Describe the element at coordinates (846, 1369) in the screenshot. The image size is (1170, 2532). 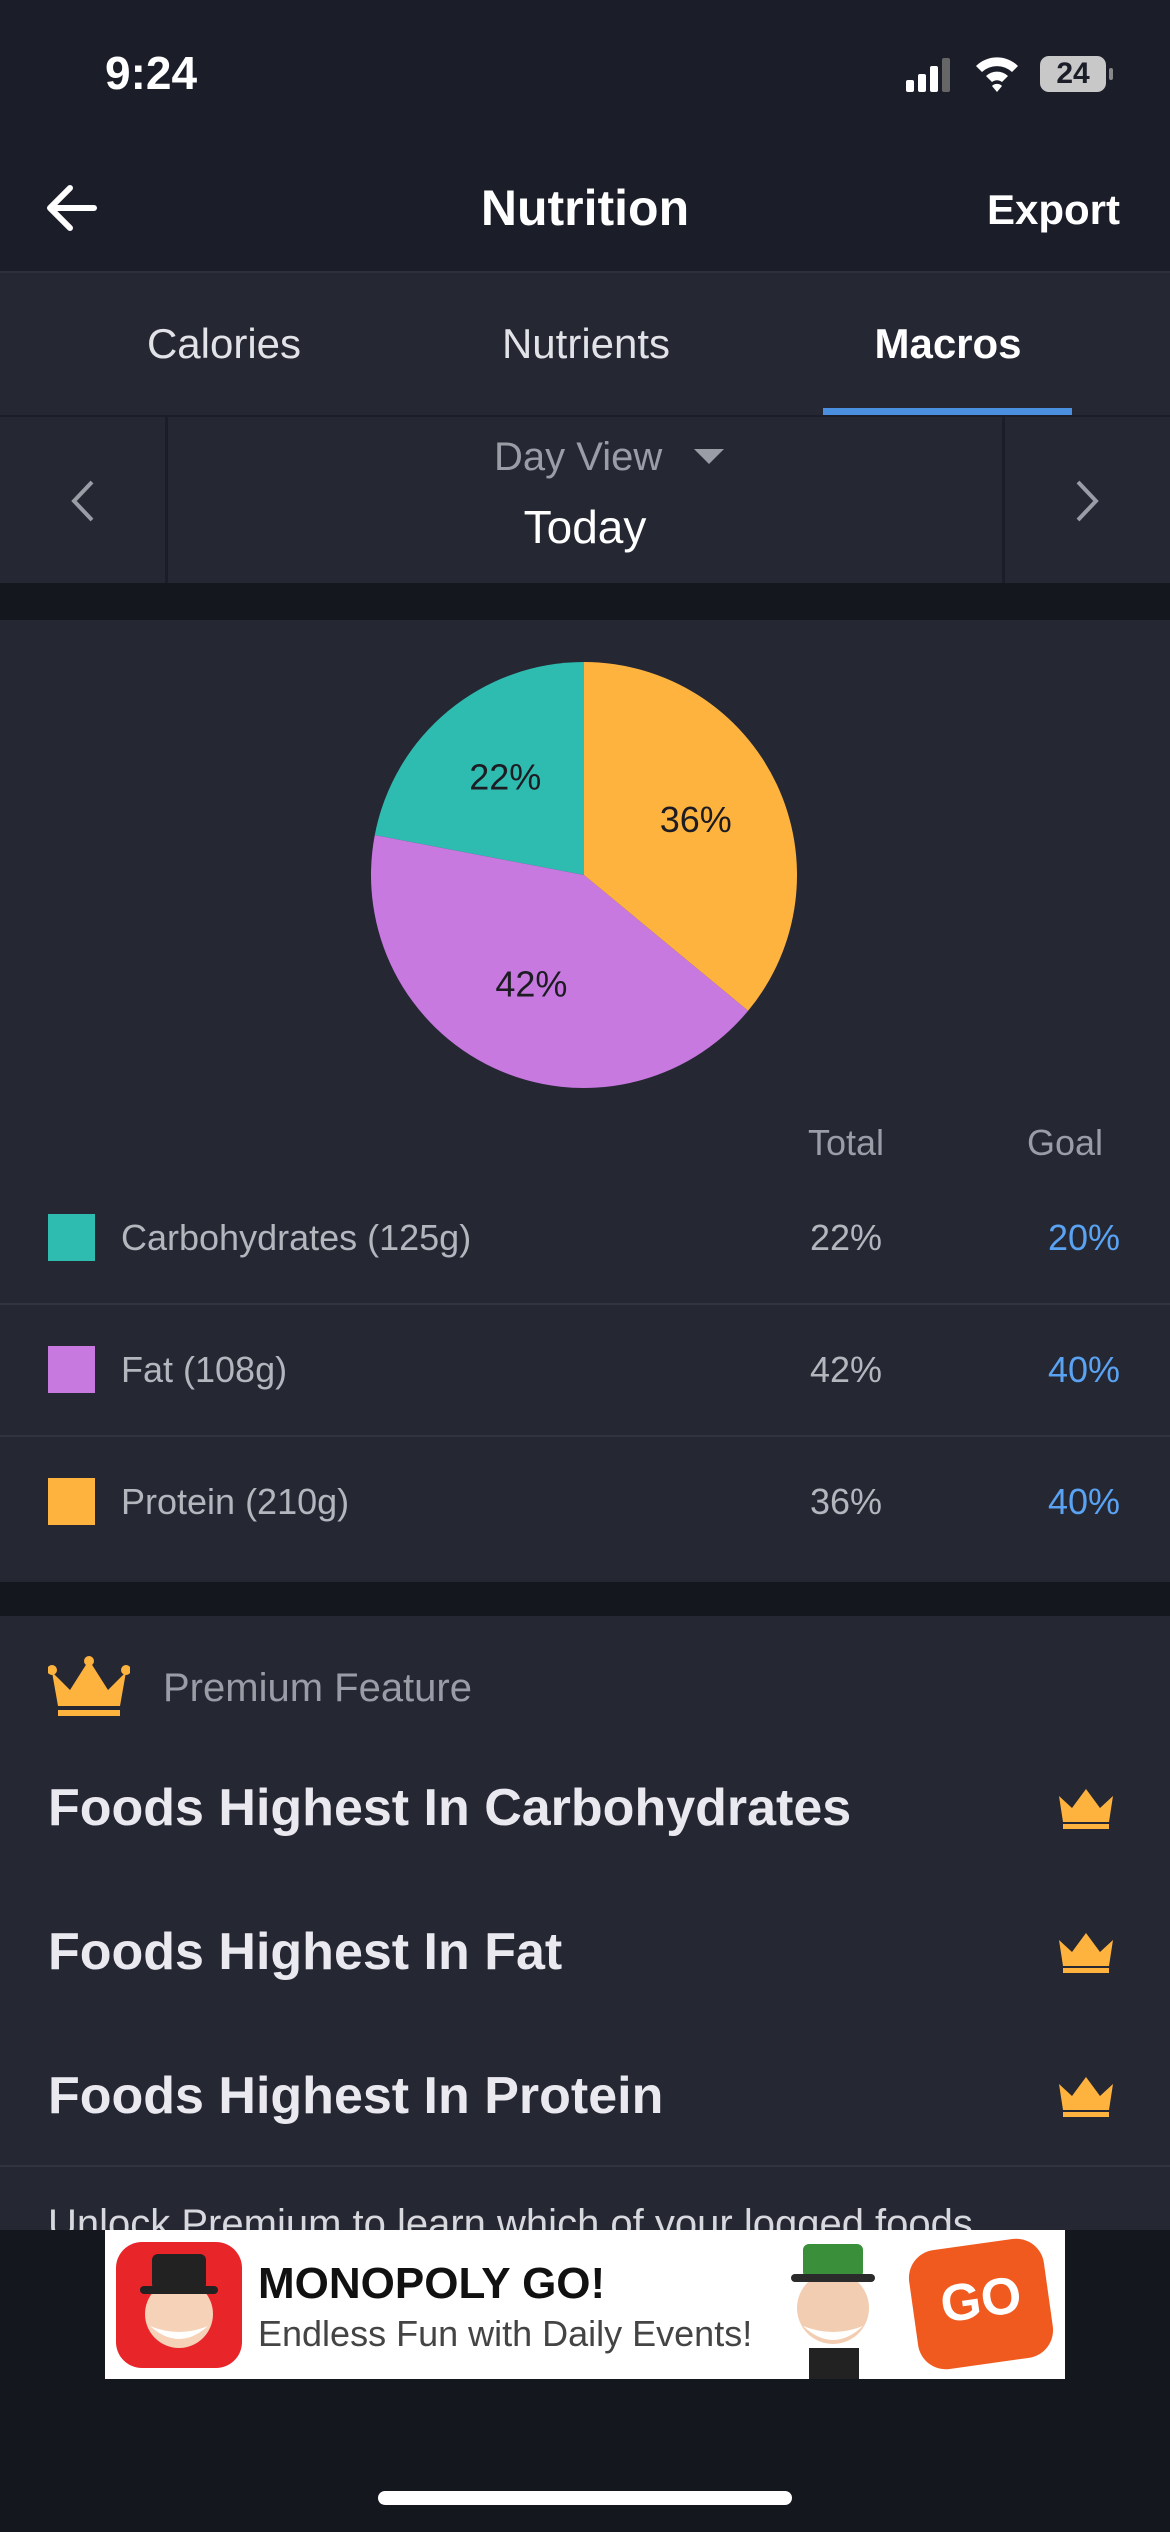
I see `row-total: 42%` at that location.